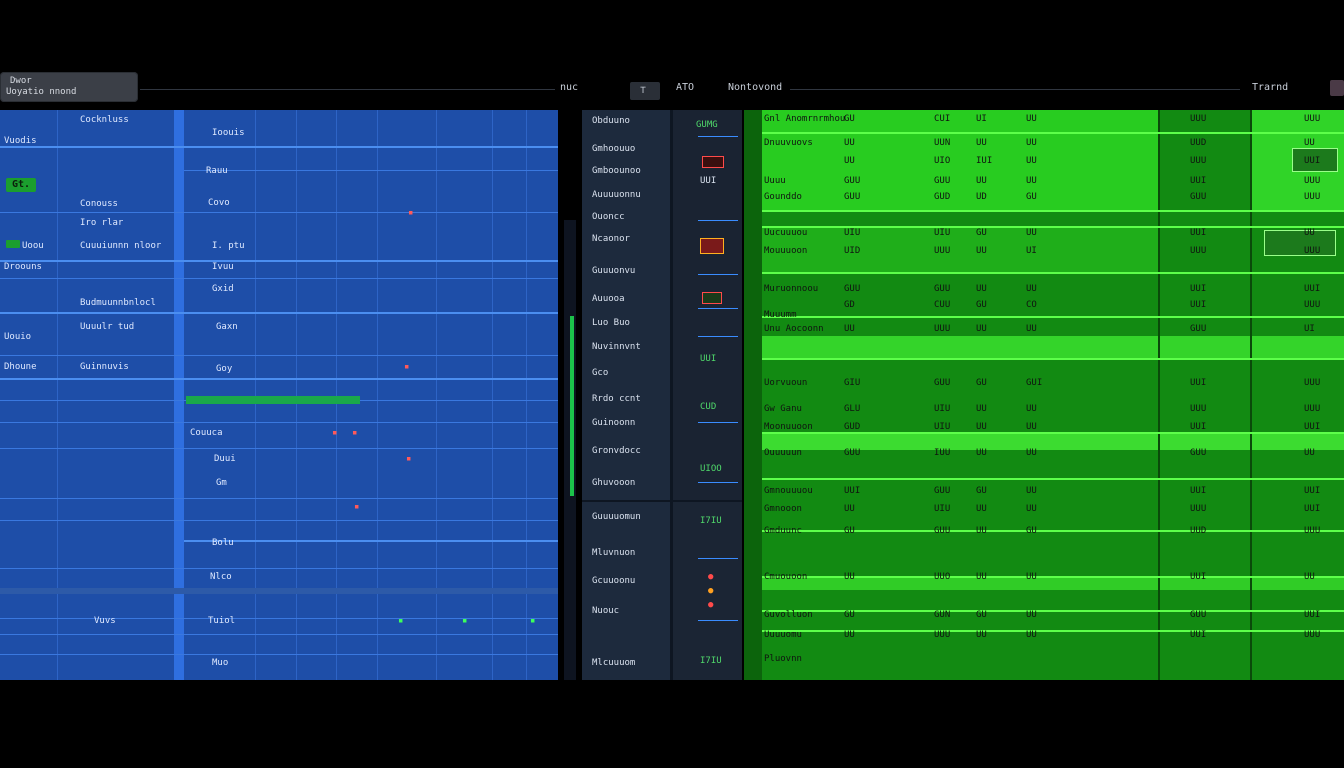 This screenshot has width=1344, height=768. What do you see at coordinates (600, 373) in the screenshot?
I see `list-item: Gco` at bounding box center [600, 373].